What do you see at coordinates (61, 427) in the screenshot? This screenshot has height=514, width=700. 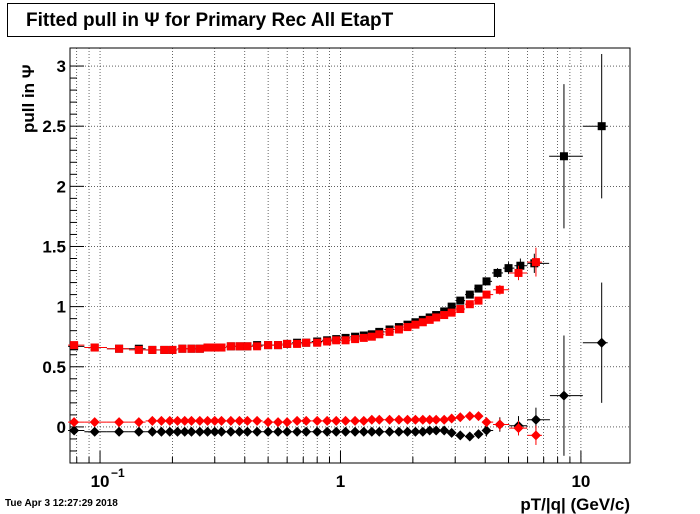 I see `y-tick-label: 0` at bounding box center [61, 427].